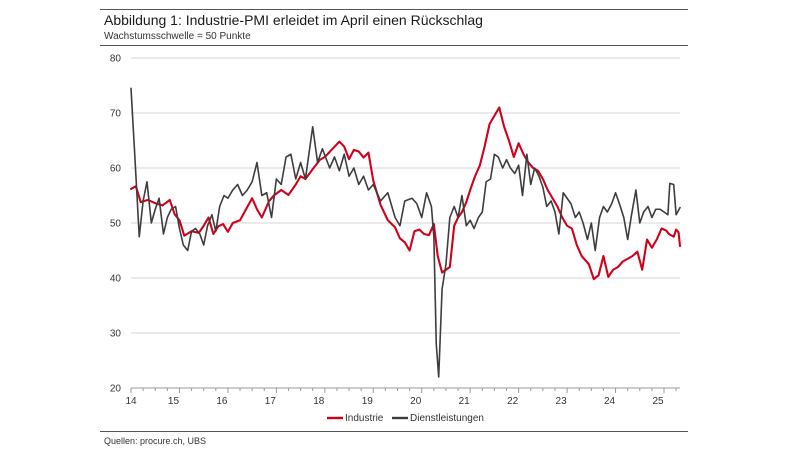 The height and width of the screenshot is (450, 800). I want to click on y-tick-label: 40, so click(116, 279).